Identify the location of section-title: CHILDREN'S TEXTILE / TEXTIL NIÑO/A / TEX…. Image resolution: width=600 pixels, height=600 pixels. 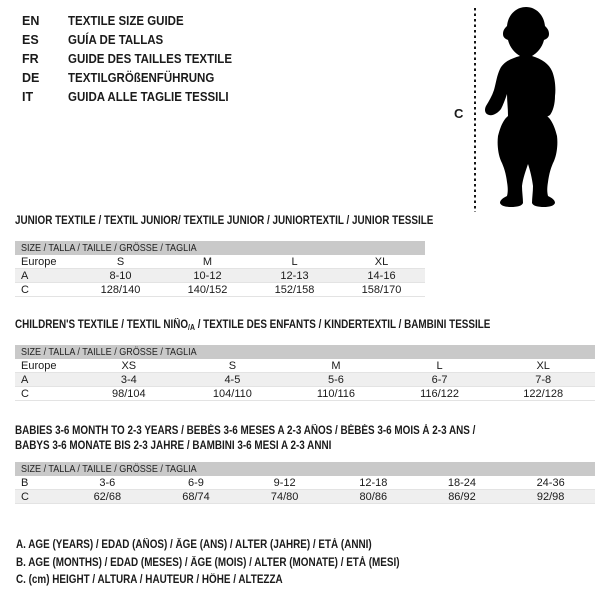
(305, 325).